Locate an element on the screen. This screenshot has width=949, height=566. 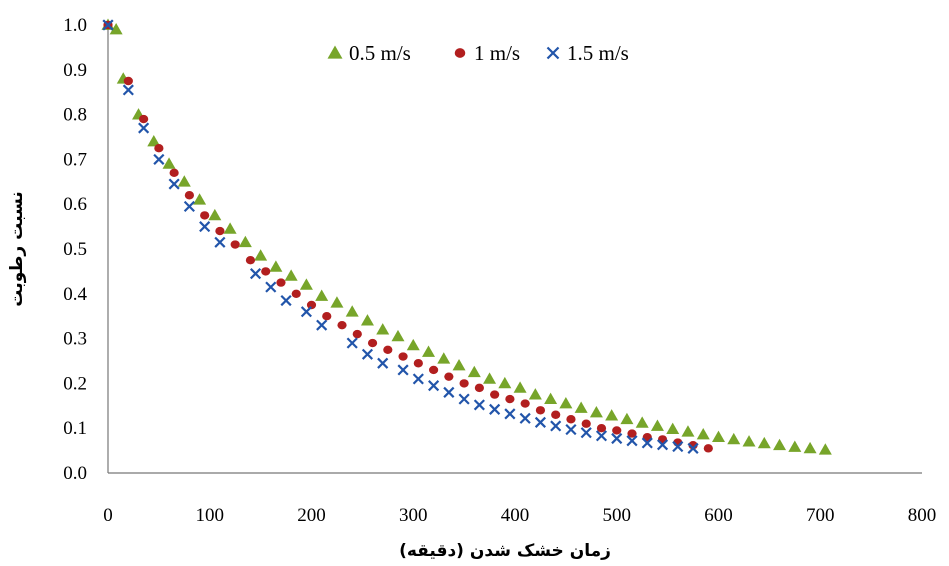
x-axis-title: زمان خشک شدن (دقیقه) is located at coordinates (505, 551).